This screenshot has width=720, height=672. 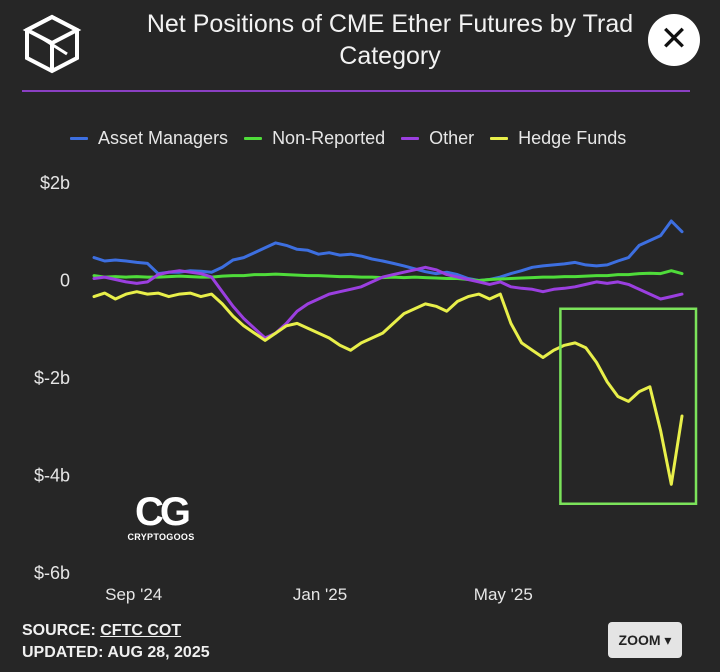 What do you see at coordinates (52, 378) in the screenshot?
I see `y-tick-label: $-2b` at bounding box center [52, 378].